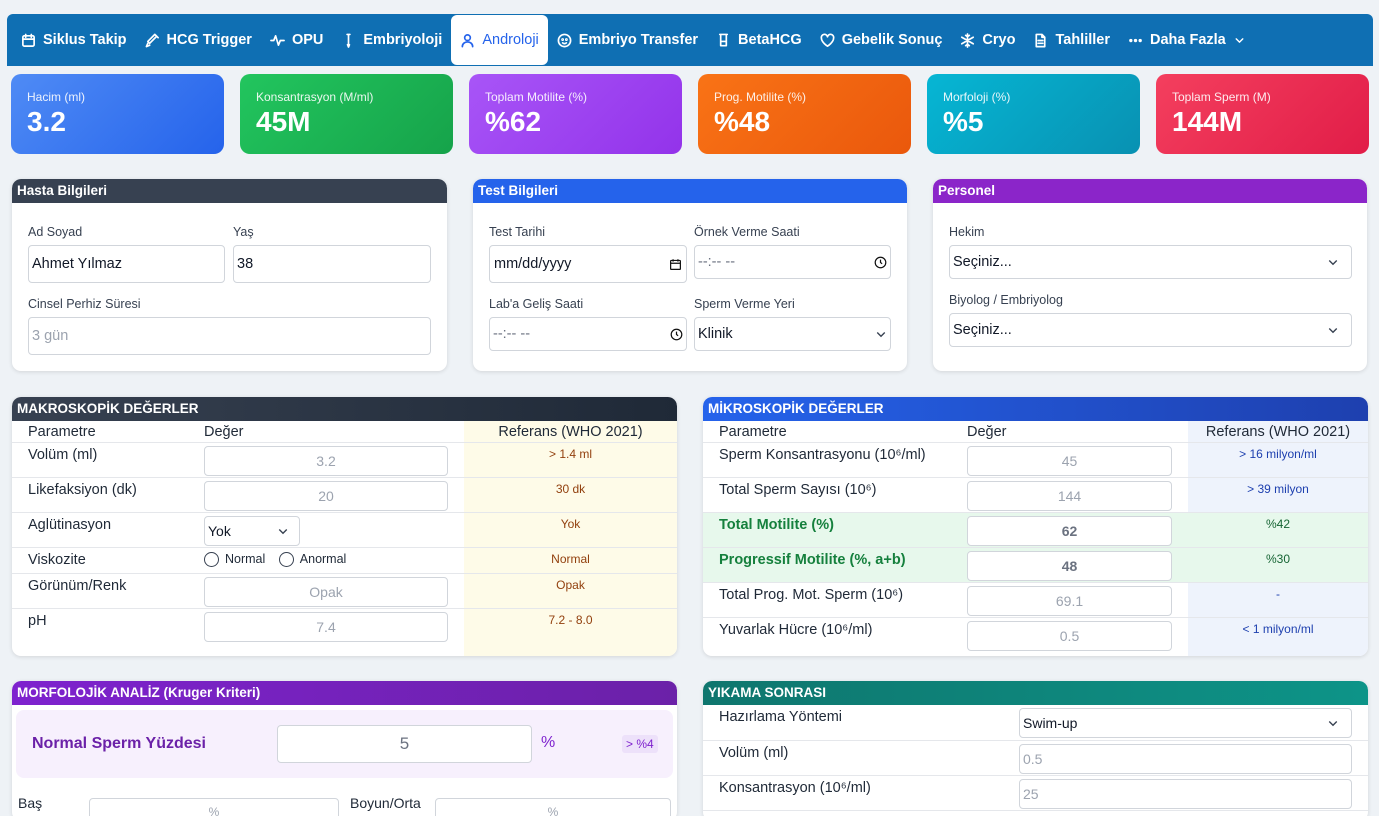 The height and width of the screenshot is (816, 1379). Describe the element at coordinates (533, 264) in the screenshot. I see `test-date-value: mm/dd/yyyy` at that location.